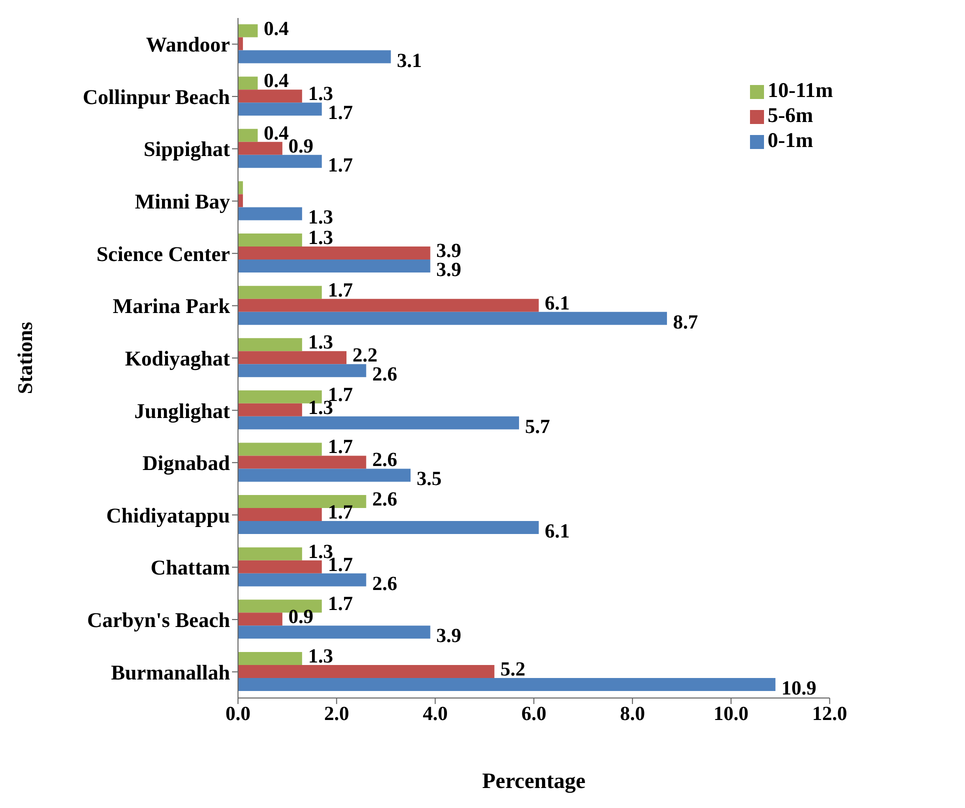 The height and width of the screenshot is (808, 965). What do you see at coordinates (537, 427) in the screenshot?
I see `data-label: 5.7` at bounding box center [537, 427].